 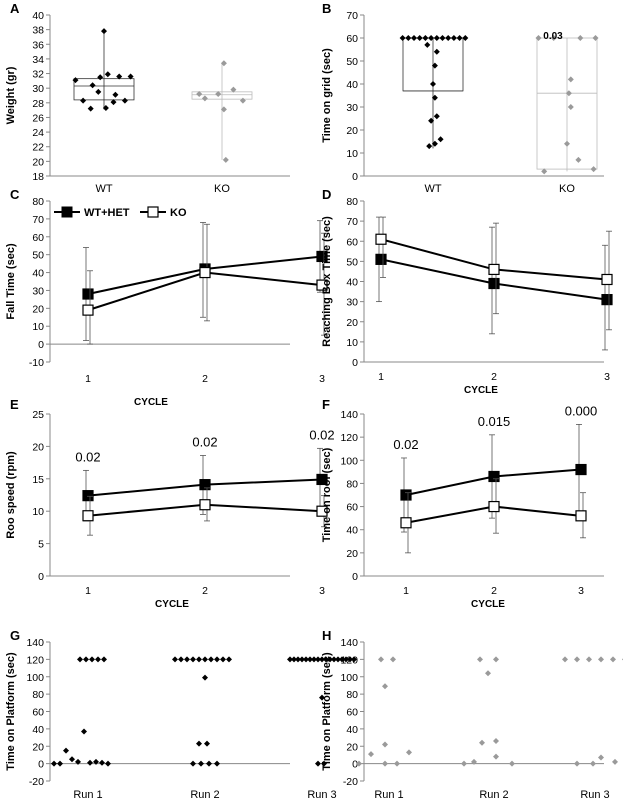 What do you see at coordinates (103, 189) in the screenshot?
I see `x-tick-label: WT` at bounding box center [103, 189].